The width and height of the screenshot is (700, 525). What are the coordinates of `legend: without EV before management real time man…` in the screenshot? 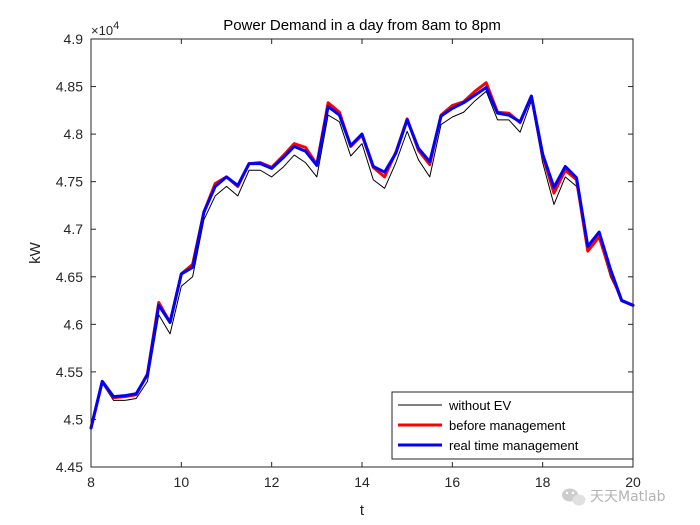 It's located at (512, 425).